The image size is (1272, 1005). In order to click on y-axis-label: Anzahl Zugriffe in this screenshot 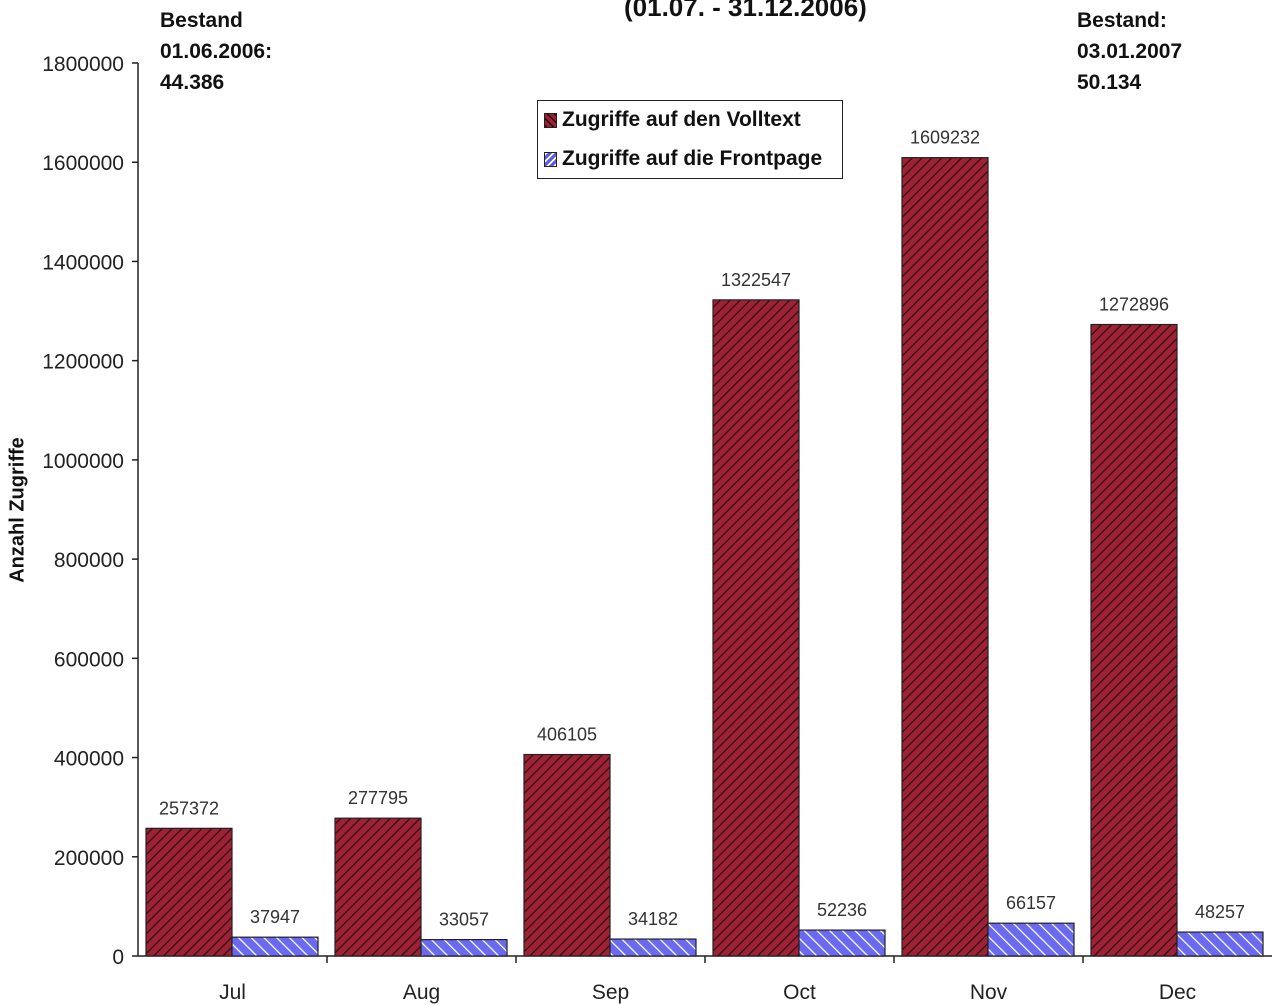, I will do `click(17, 510)`.